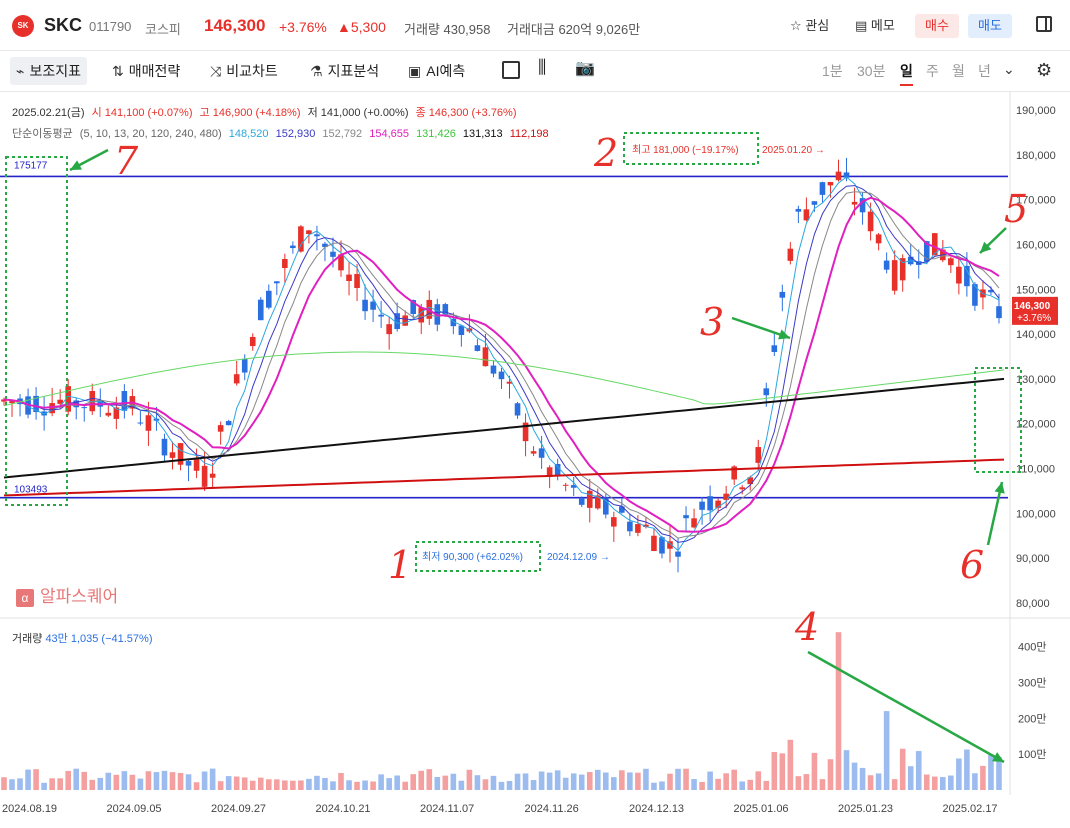  Describe the element at coordinates (906, 73) in the screenshot. I see `period-day: 일` at that location.